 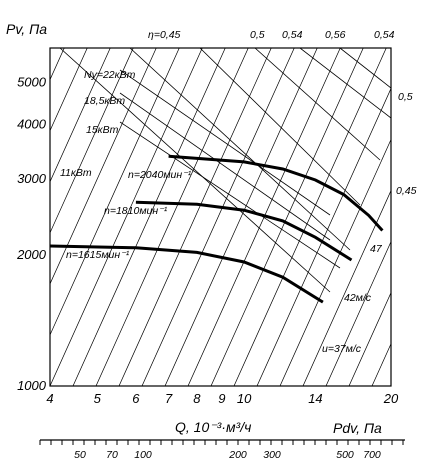 I want to click on x-tick-label: 6, so click(x=136, y=398).